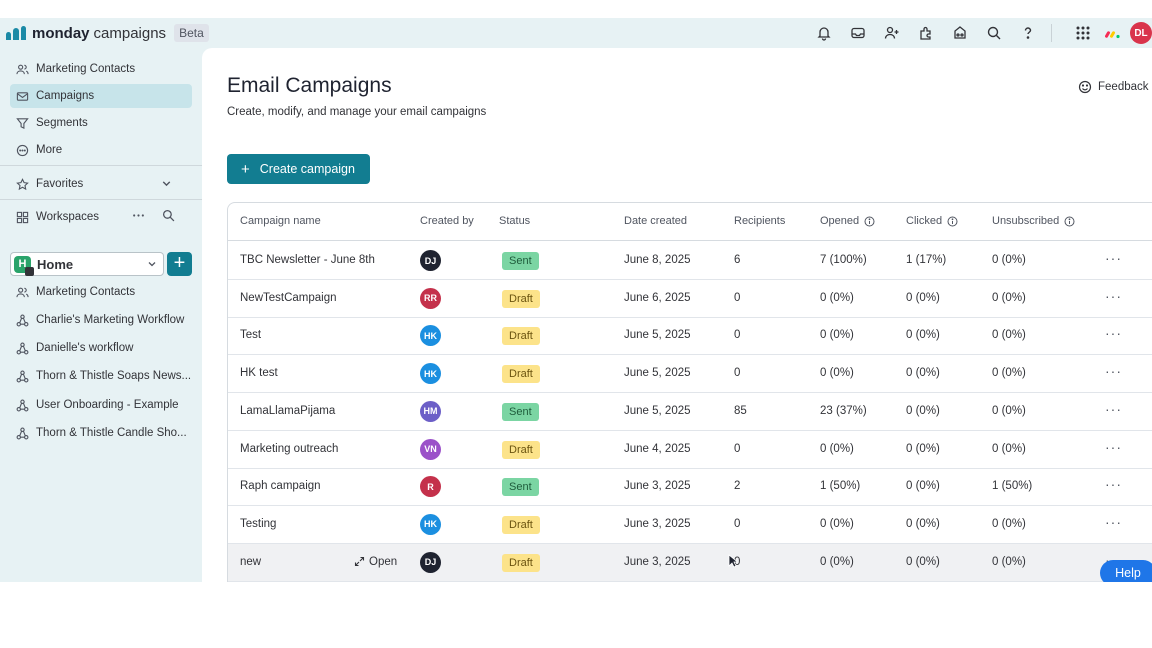  I want to click on sidebar-item-board: Marketing Contacts, so click(101, 292).